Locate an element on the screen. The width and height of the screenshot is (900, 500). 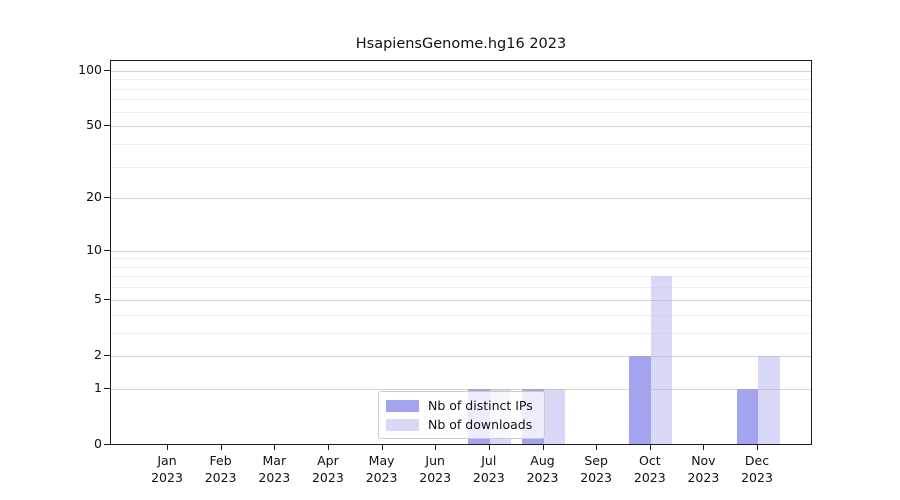
legend-swatch-distinct-ips is located at coordinates (402, 405).